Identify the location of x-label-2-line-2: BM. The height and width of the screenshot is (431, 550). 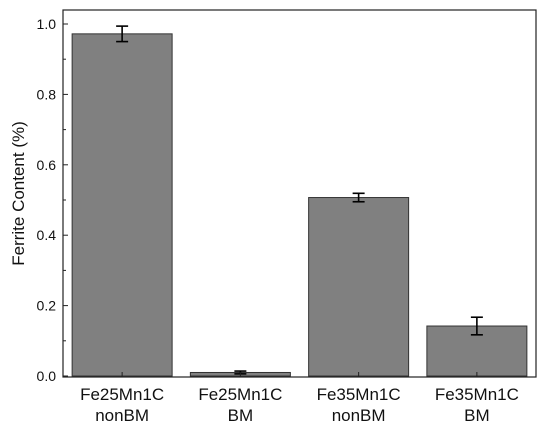
(241, 415).